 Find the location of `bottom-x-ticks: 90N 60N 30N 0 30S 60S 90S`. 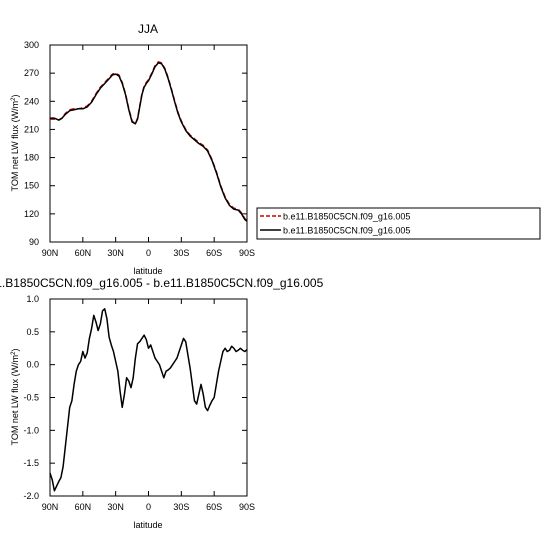

bottom-x-ticks: 90N 60N 30N 0 30S 60S 90S is located at coordinates (148, 405).